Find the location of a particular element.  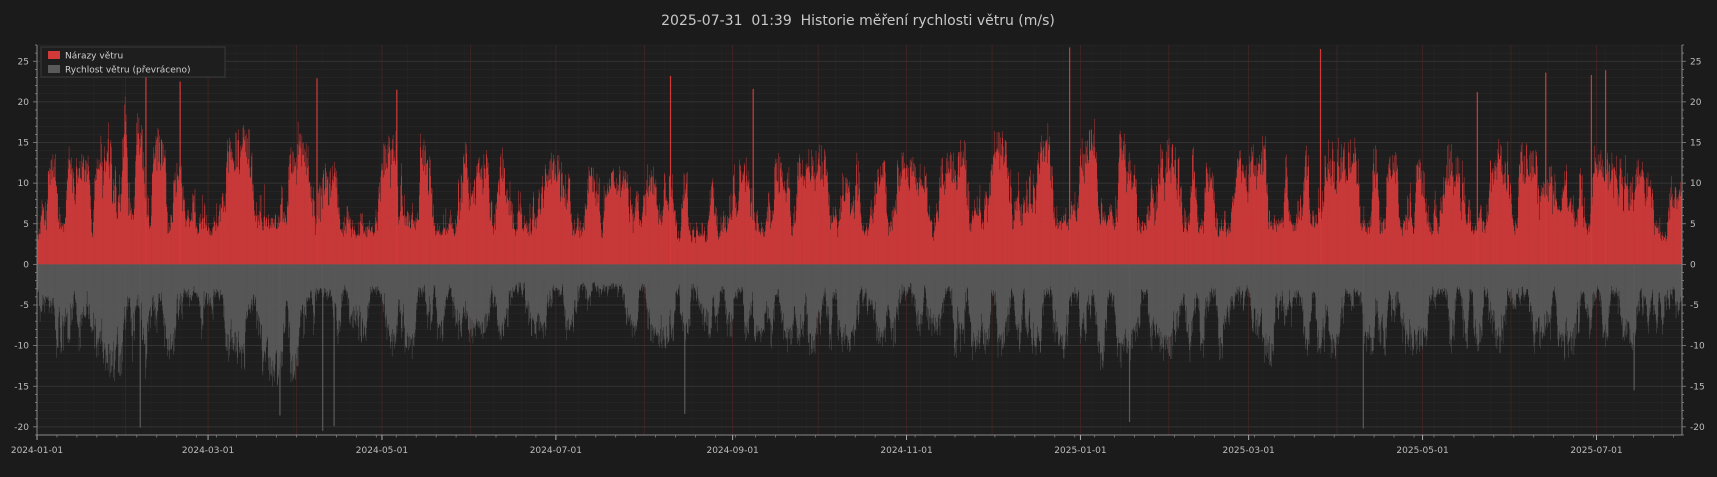

y-tick-label-right: -15 is located at coordinates (1697, 387).